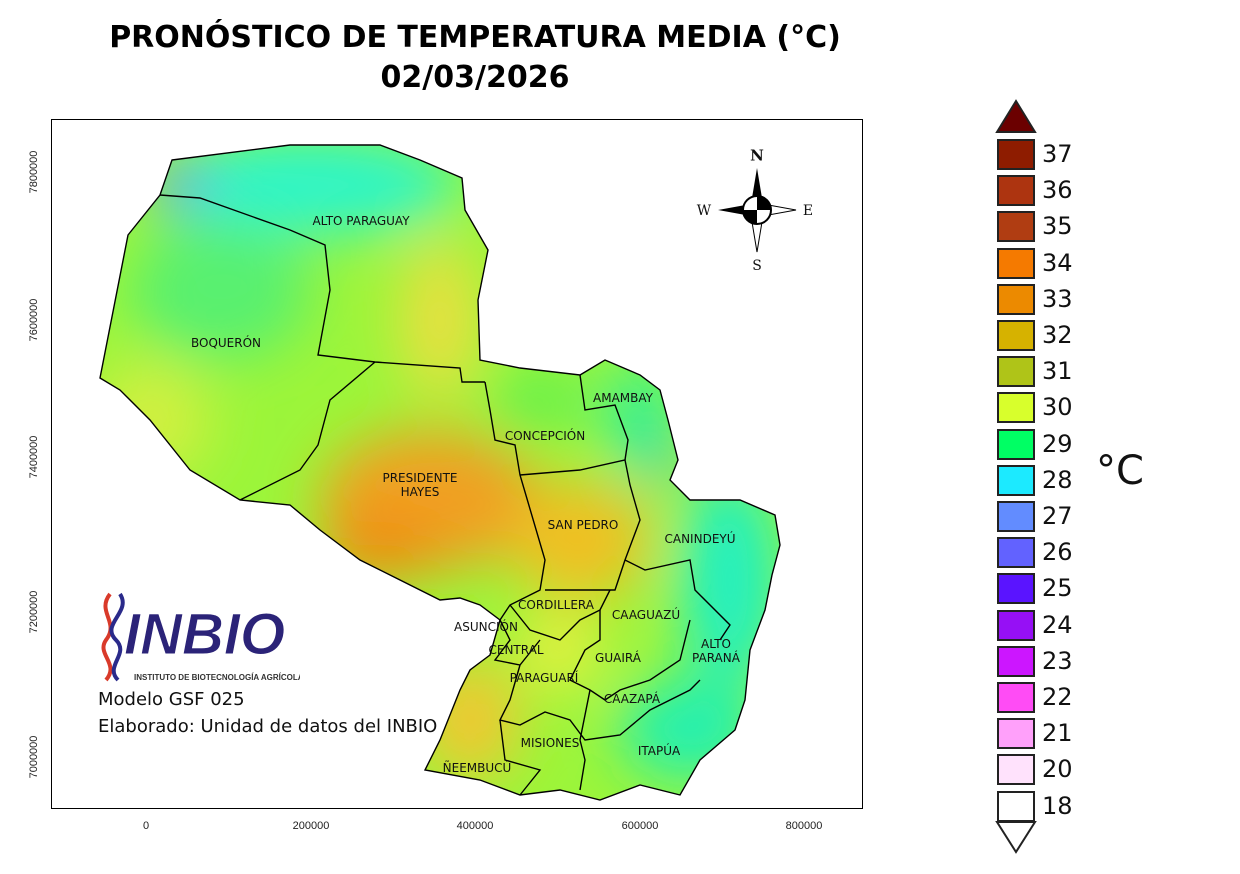 This screenshot has width=1240, height=874. I want to click on legend-label: 27, so click(1057, 516).